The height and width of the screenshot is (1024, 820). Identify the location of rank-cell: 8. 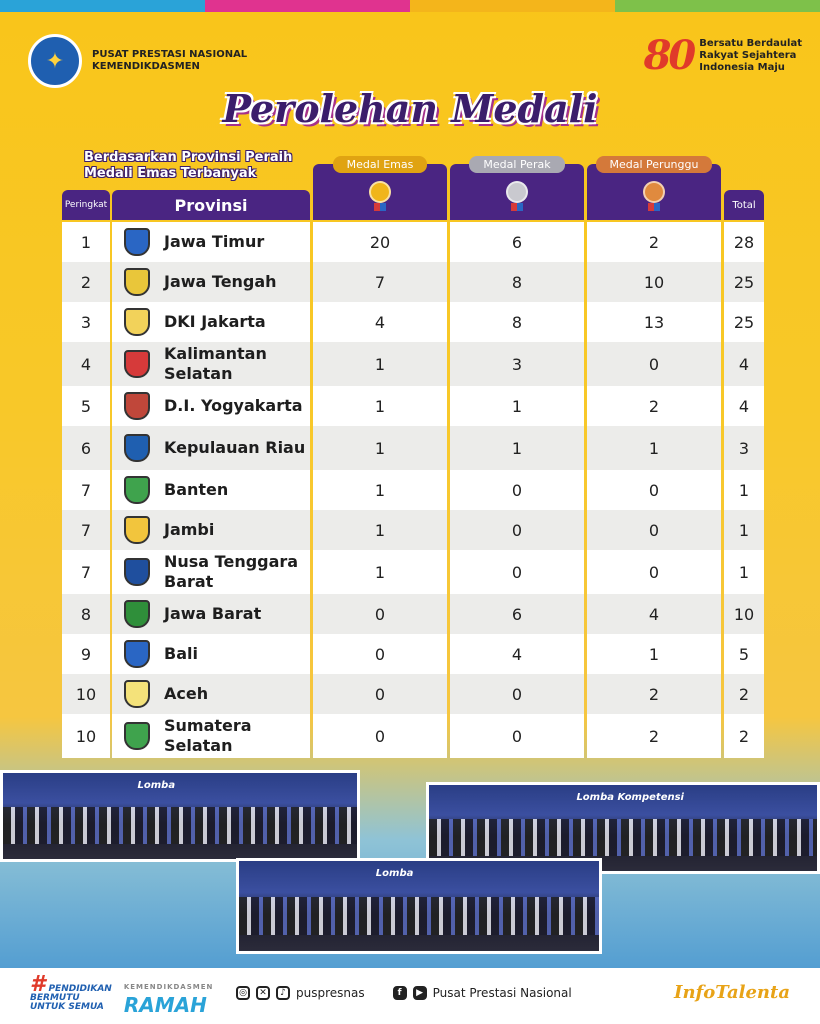
(86, 614).